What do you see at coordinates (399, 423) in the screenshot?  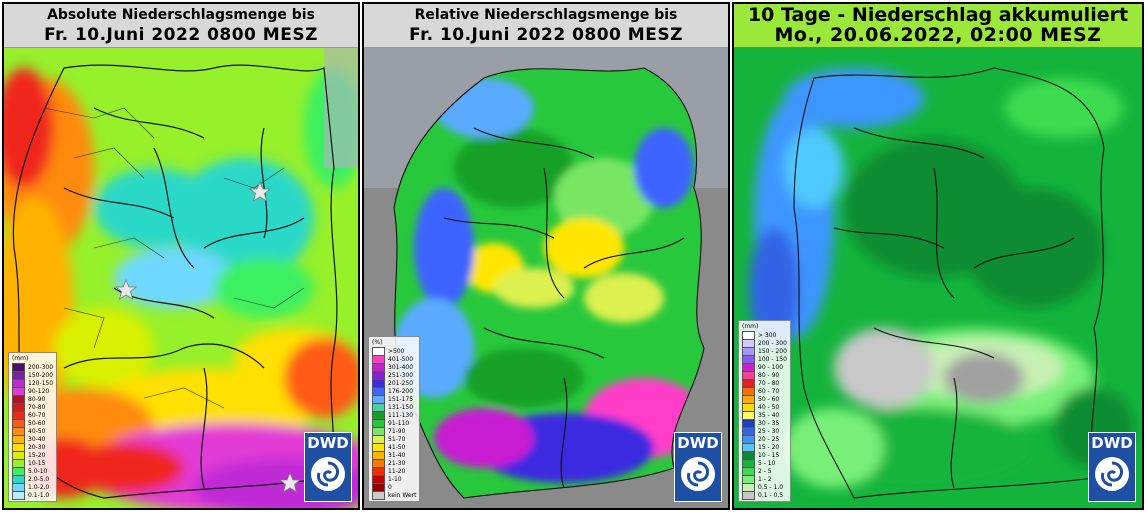 I see `legend-label: 91-110` at bounding box center [399, 423].